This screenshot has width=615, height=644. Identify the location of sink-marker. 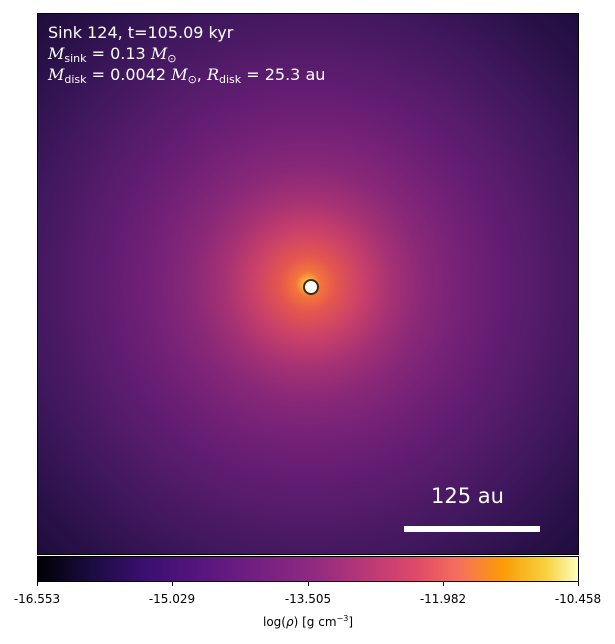
(311, 287).